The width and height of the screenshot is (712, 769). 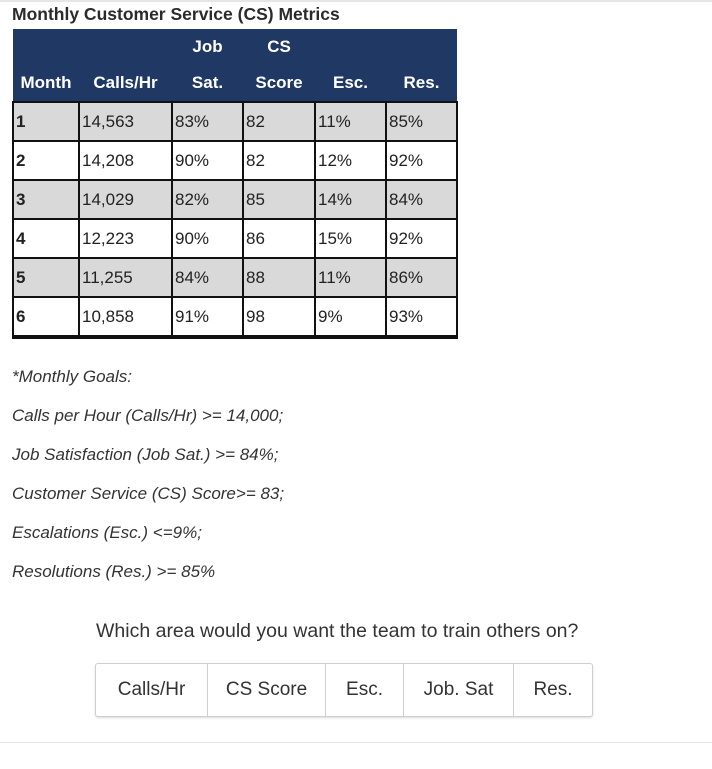 I want to click on table-row: 3 14,029 82% 85 14% 84%, so click(x=235, y=199).